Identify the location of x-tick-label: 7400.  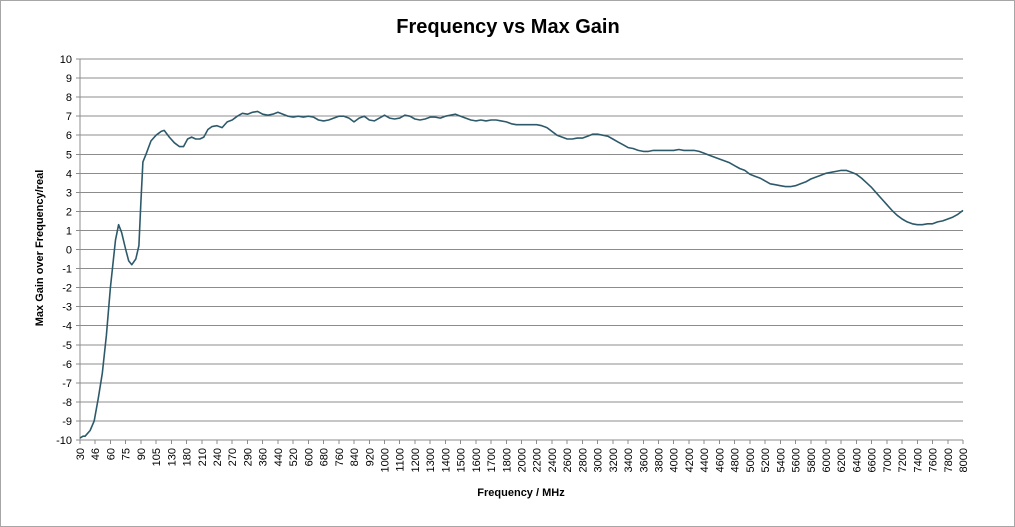
(918, 460).